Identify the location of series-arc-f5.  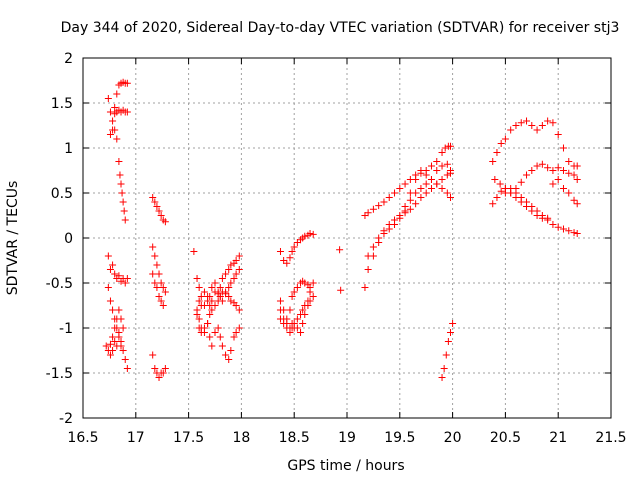
(447, 350).